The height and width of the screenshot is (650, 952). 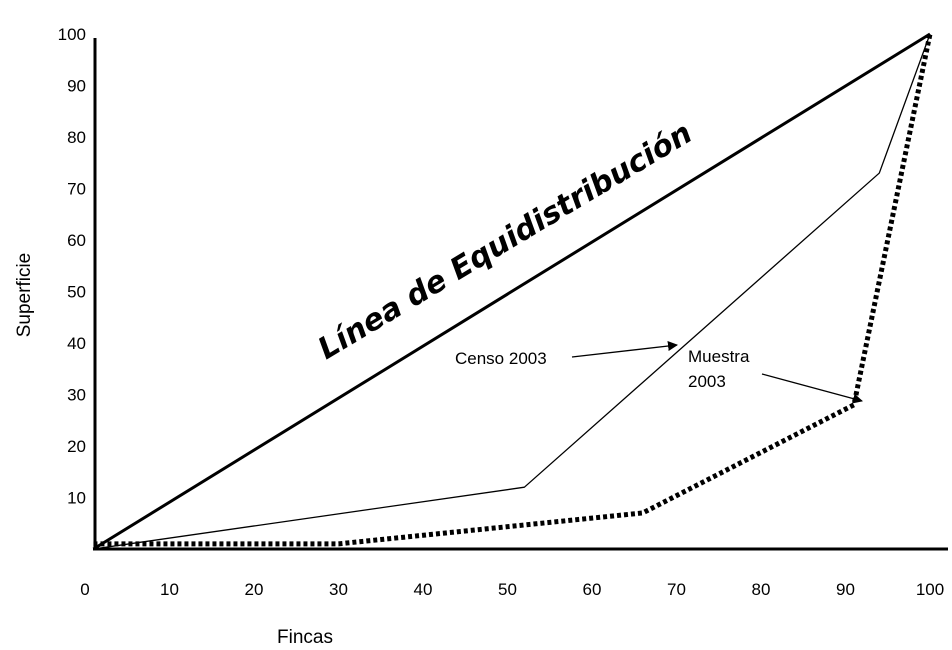 I want to click on x-tick-labels: 0 10 20 30 40 50 60 70 80 90 100, so click(x=512, y=589).